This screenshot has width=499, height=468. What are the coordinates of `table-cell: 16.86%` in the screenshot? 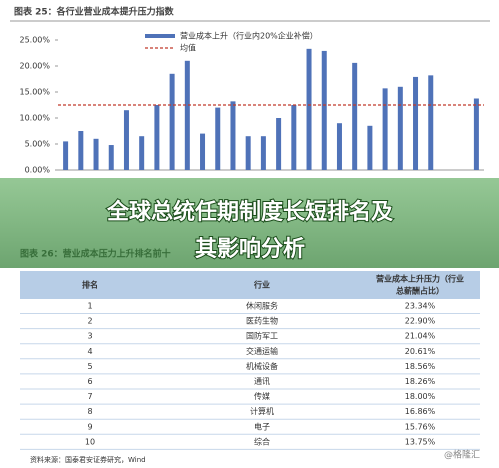 It's located at (420, 411).